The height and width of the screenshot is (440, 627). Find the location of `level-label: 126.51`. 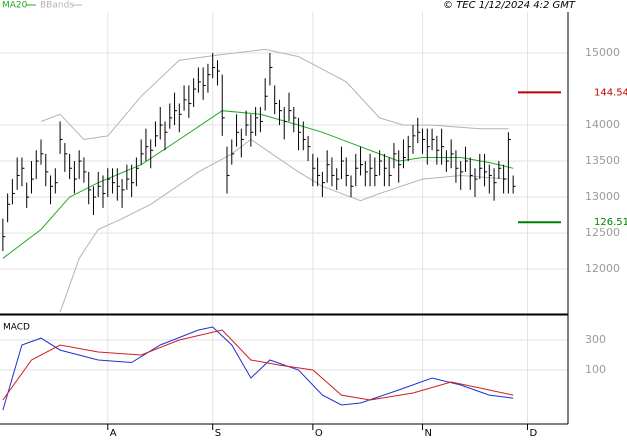

level-label: 126.51 is located at coordinates (610, 222).